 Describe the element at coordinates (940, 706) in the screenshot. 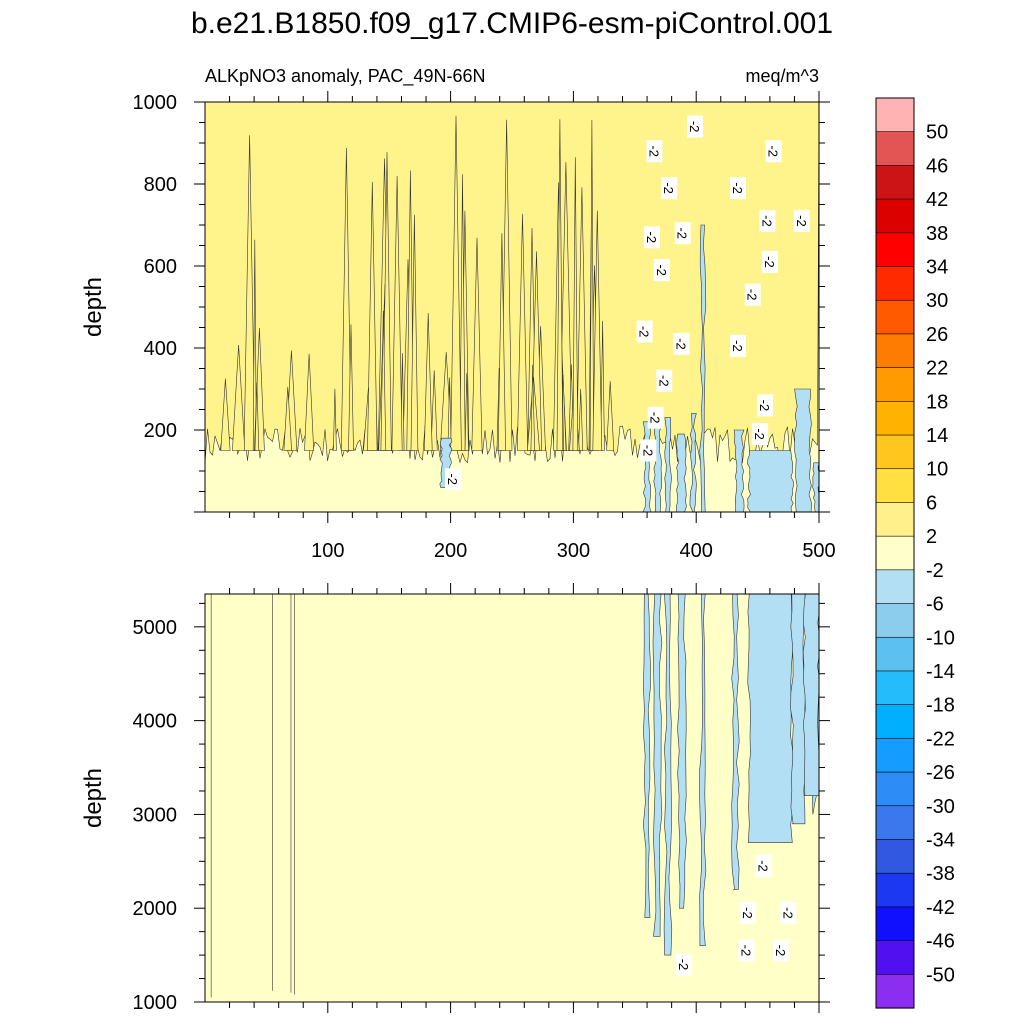

I see `colorbar-label: -18` at that location.